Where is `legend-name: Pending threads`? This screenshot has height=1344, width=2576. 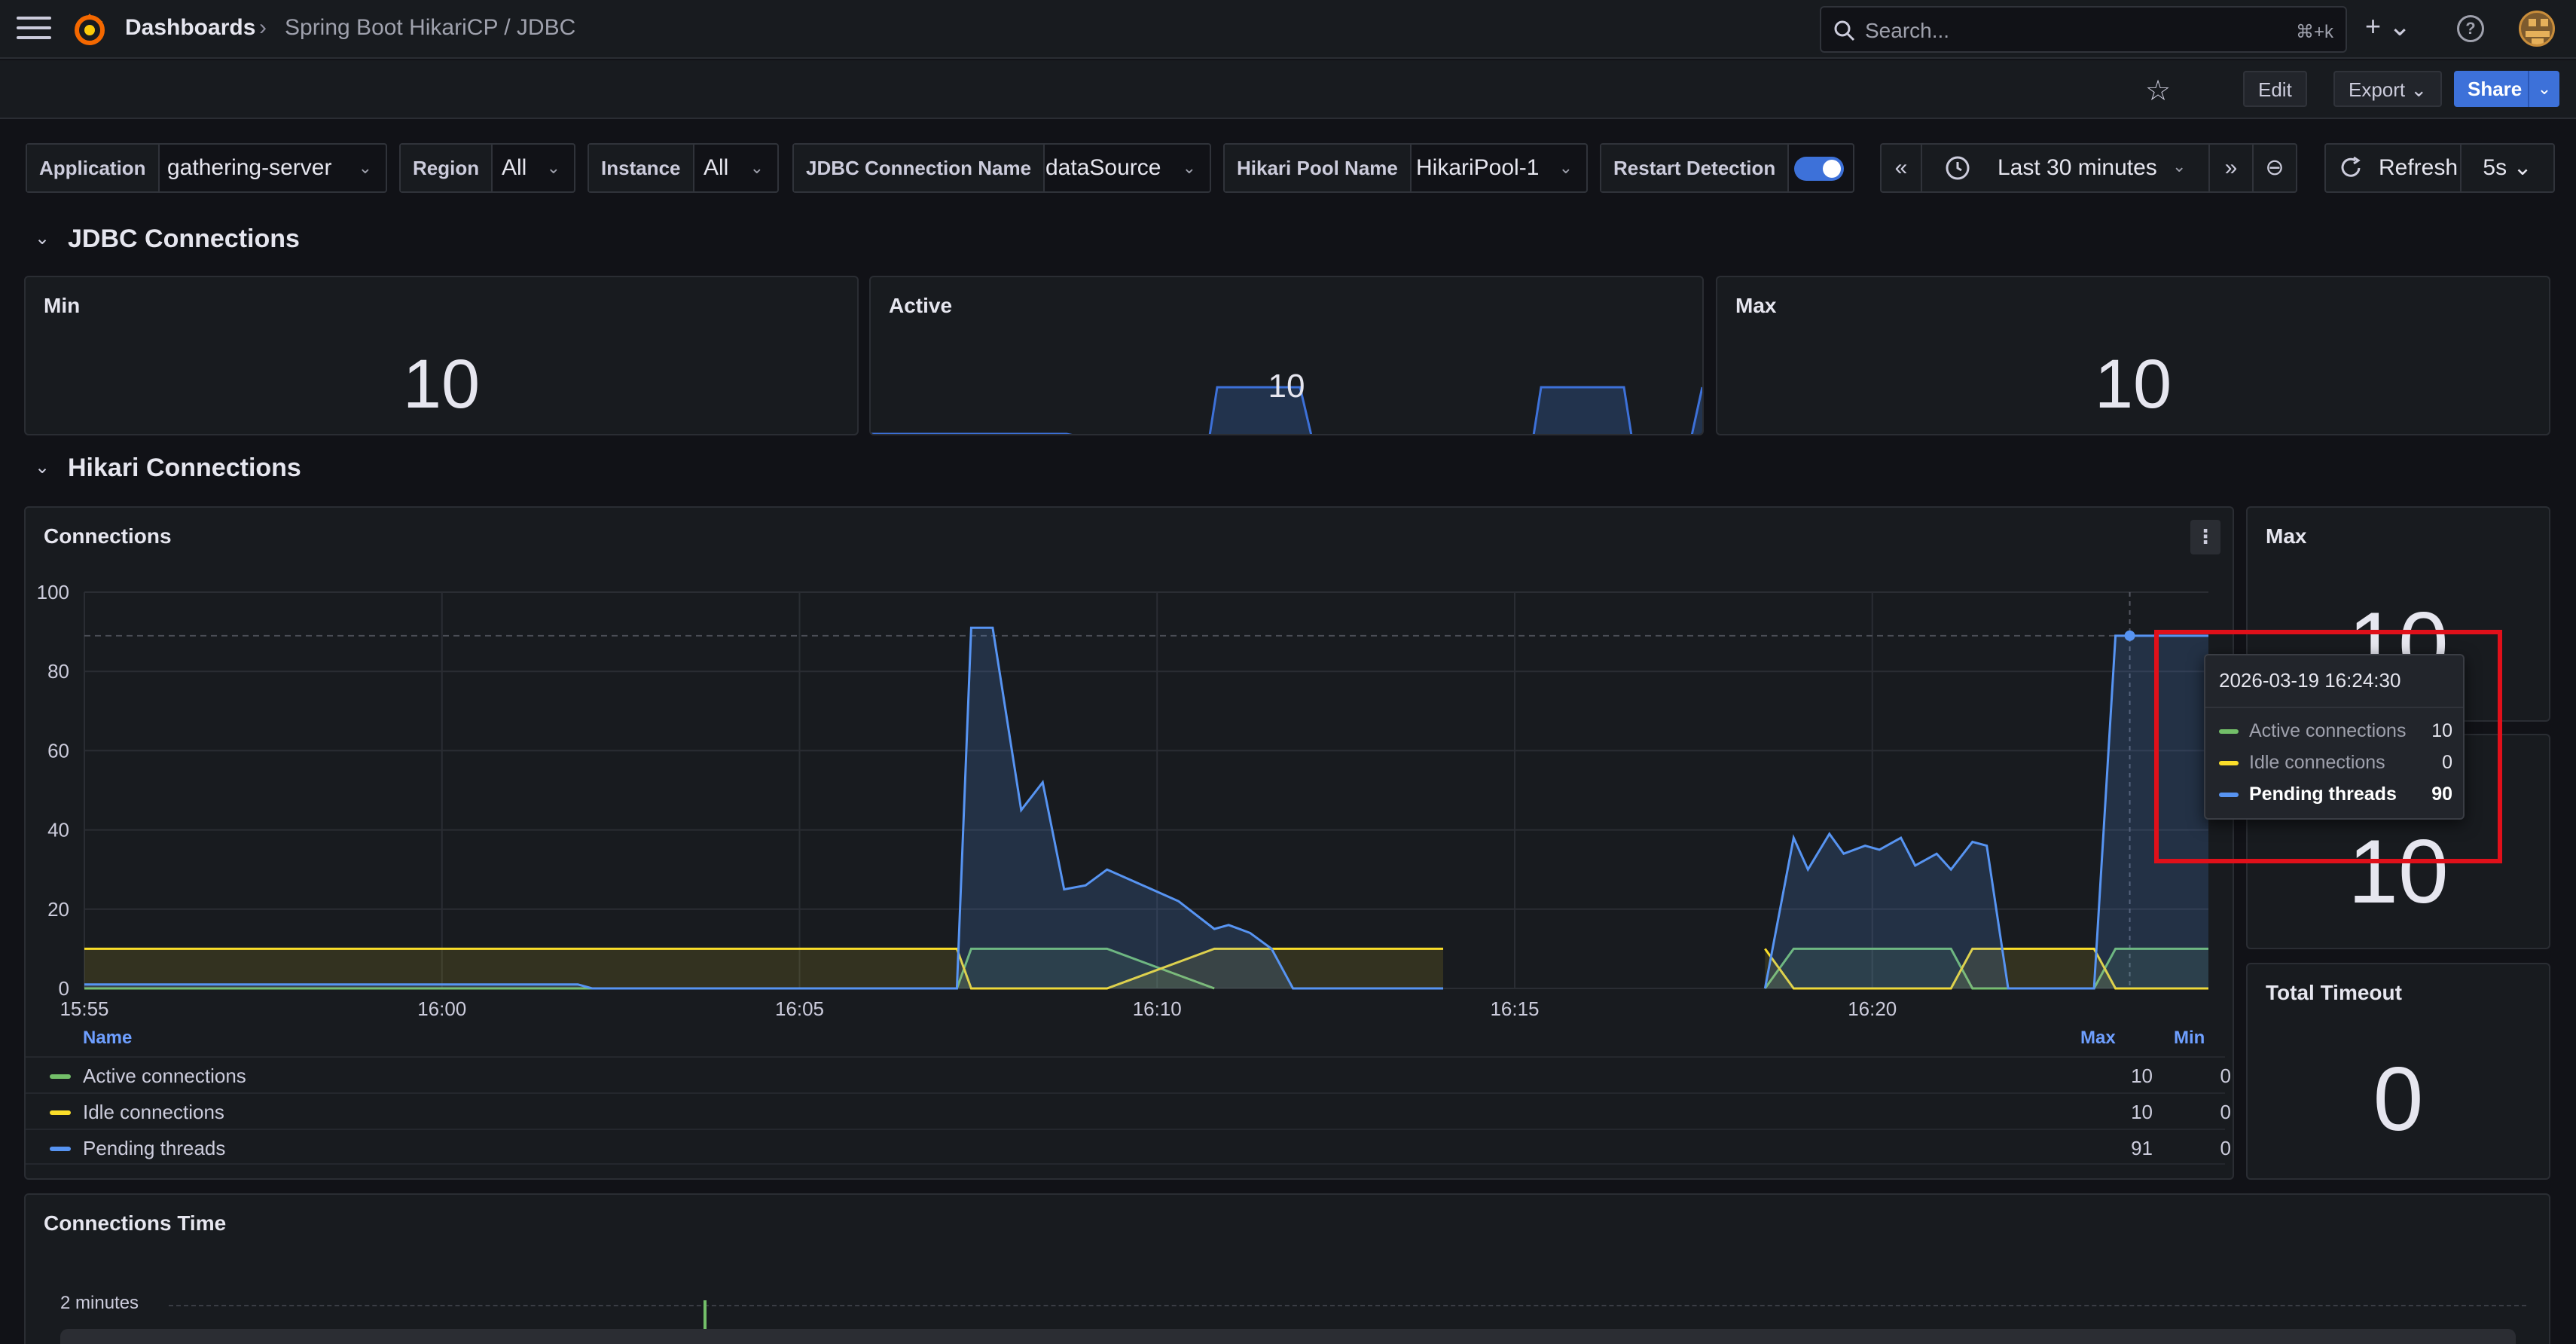
legend-name: Pending threads is located at coordinates (154, 1148).